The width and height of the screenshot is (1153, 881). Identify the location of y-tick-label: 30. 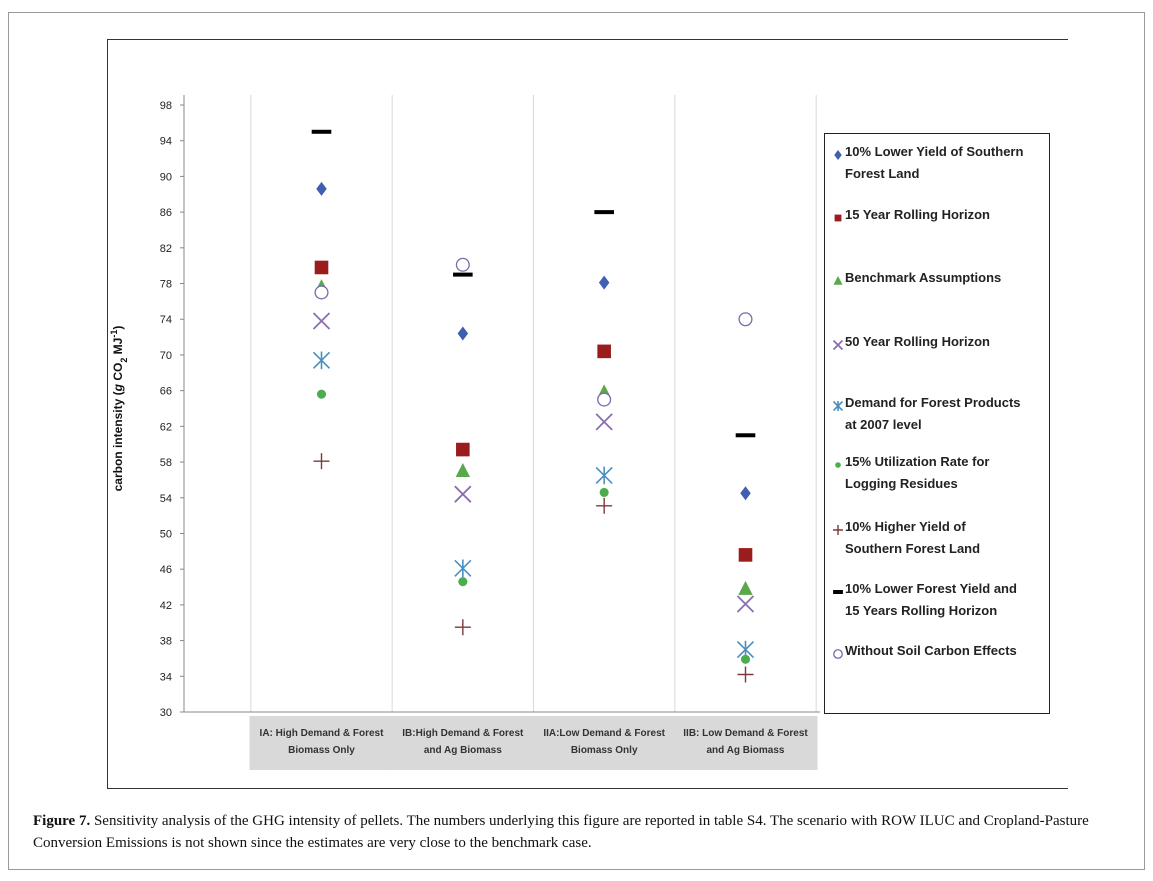
(166, 713).